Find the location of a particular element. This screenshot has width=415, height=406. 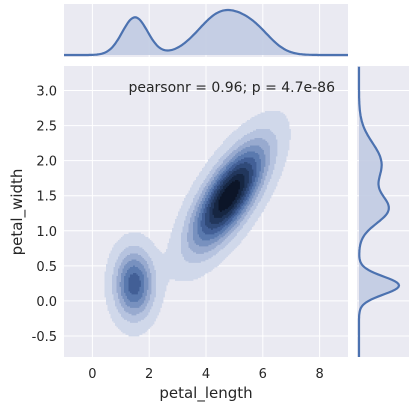

y-tick-label: 1.0 is located at coordinates (46, 232).